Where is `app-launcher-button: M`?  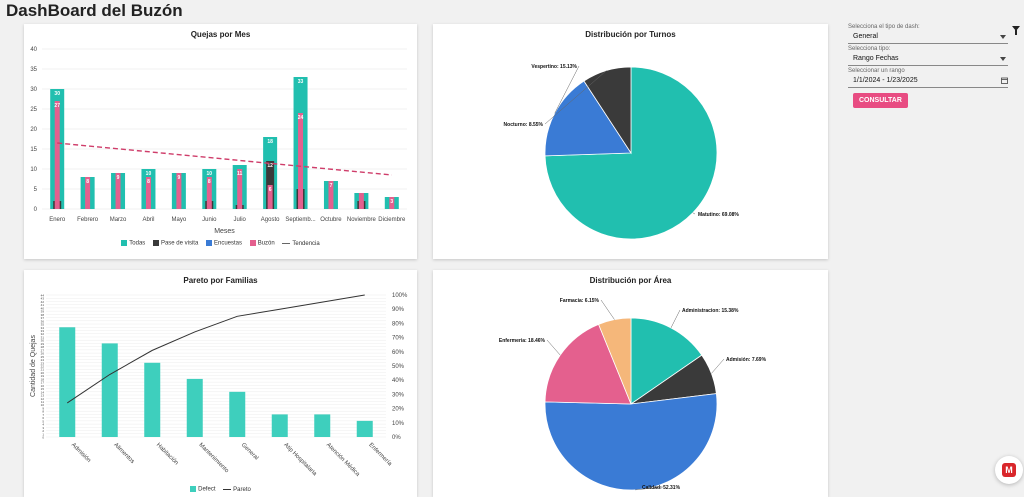 app-launcher-button: M is located at coordinates (1009, 470).